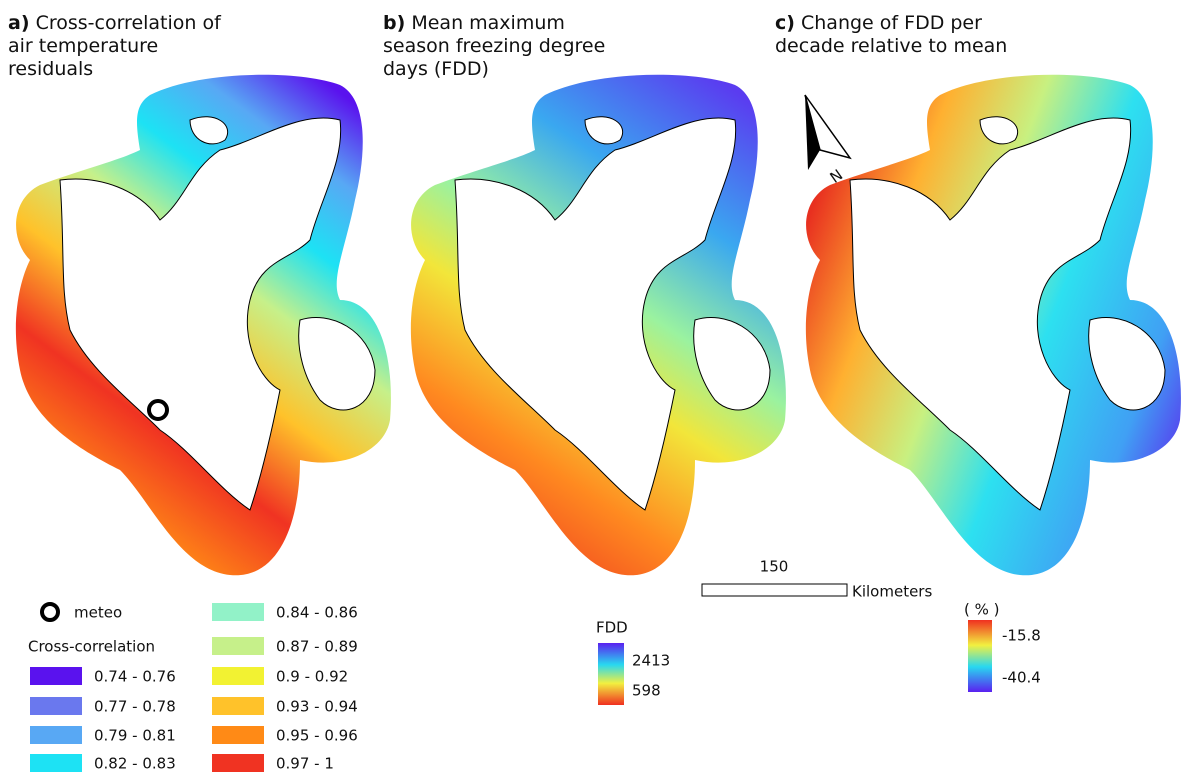 The image size is (1182, 778). Describe the element at coordinates (394, 23) in the screenshot. I see `panel-label: b)` at that location.